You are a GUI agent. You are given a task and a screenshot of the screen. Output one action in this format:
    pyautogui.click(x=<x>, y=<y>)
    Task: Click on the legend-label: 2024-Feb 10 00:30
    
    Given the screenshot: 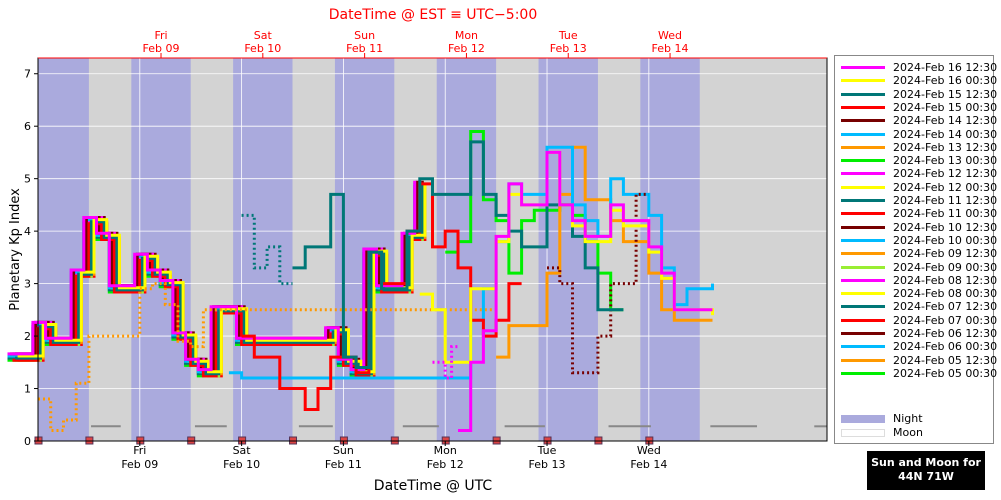 What is the action you would take?
    pyautogui.click(x=945, y=240)
    